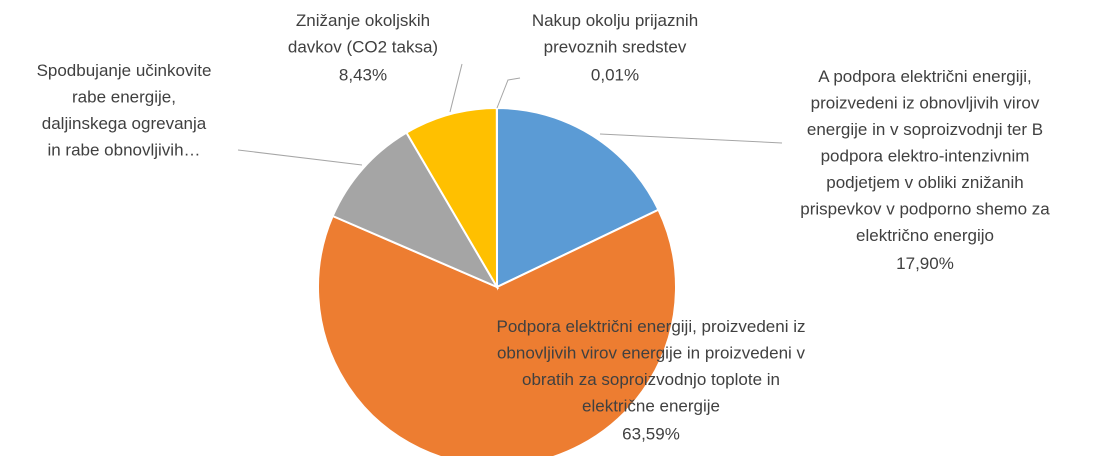 The width and height of the screenshot is (1108, 456). I want to click on value-label: 17,90%, so click(925, 263).